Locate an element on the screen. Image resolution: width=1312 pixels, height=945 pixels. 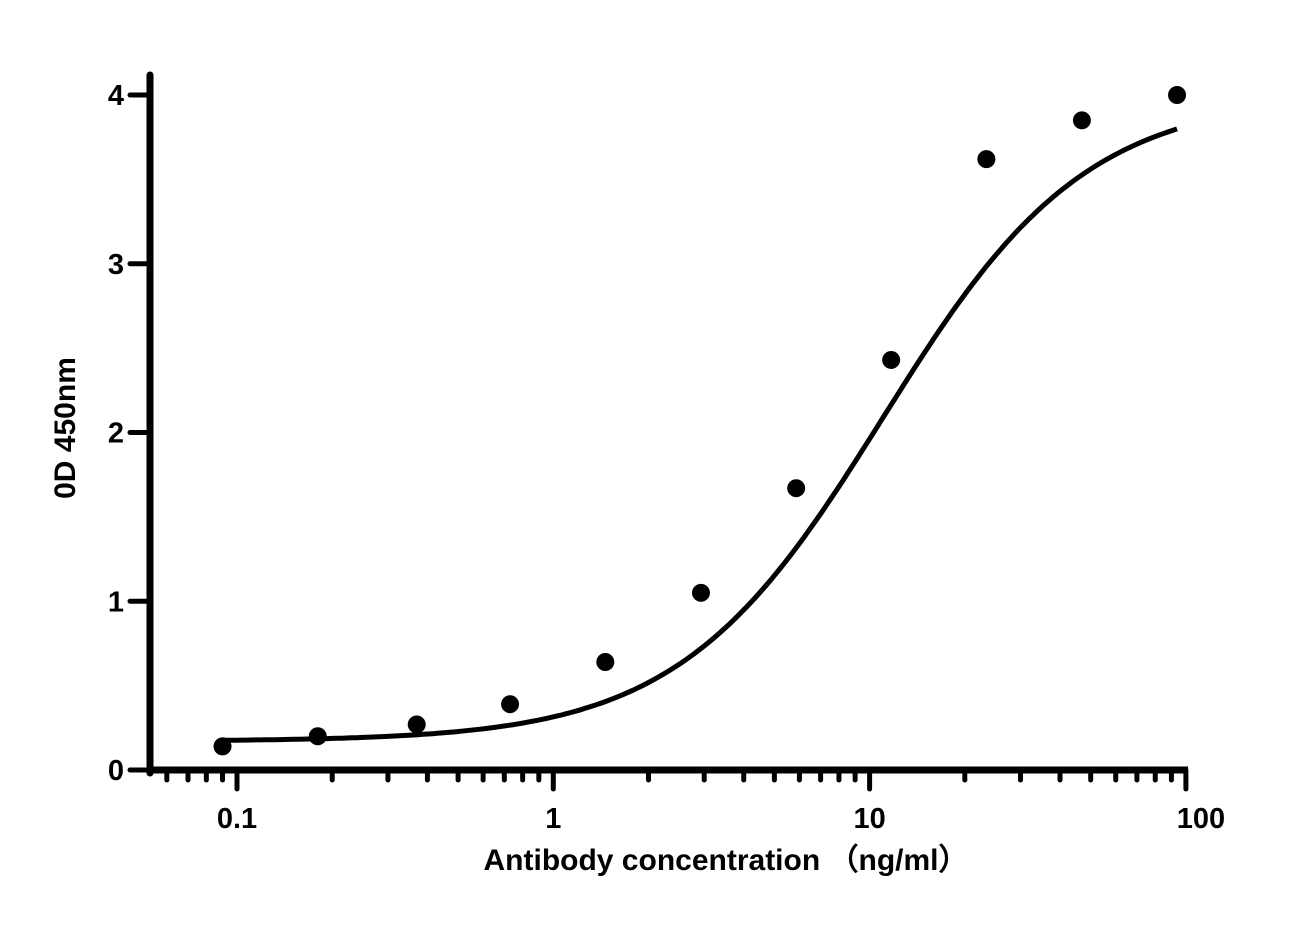
y-tick-label: 3 is located at coordinates (116, 265).